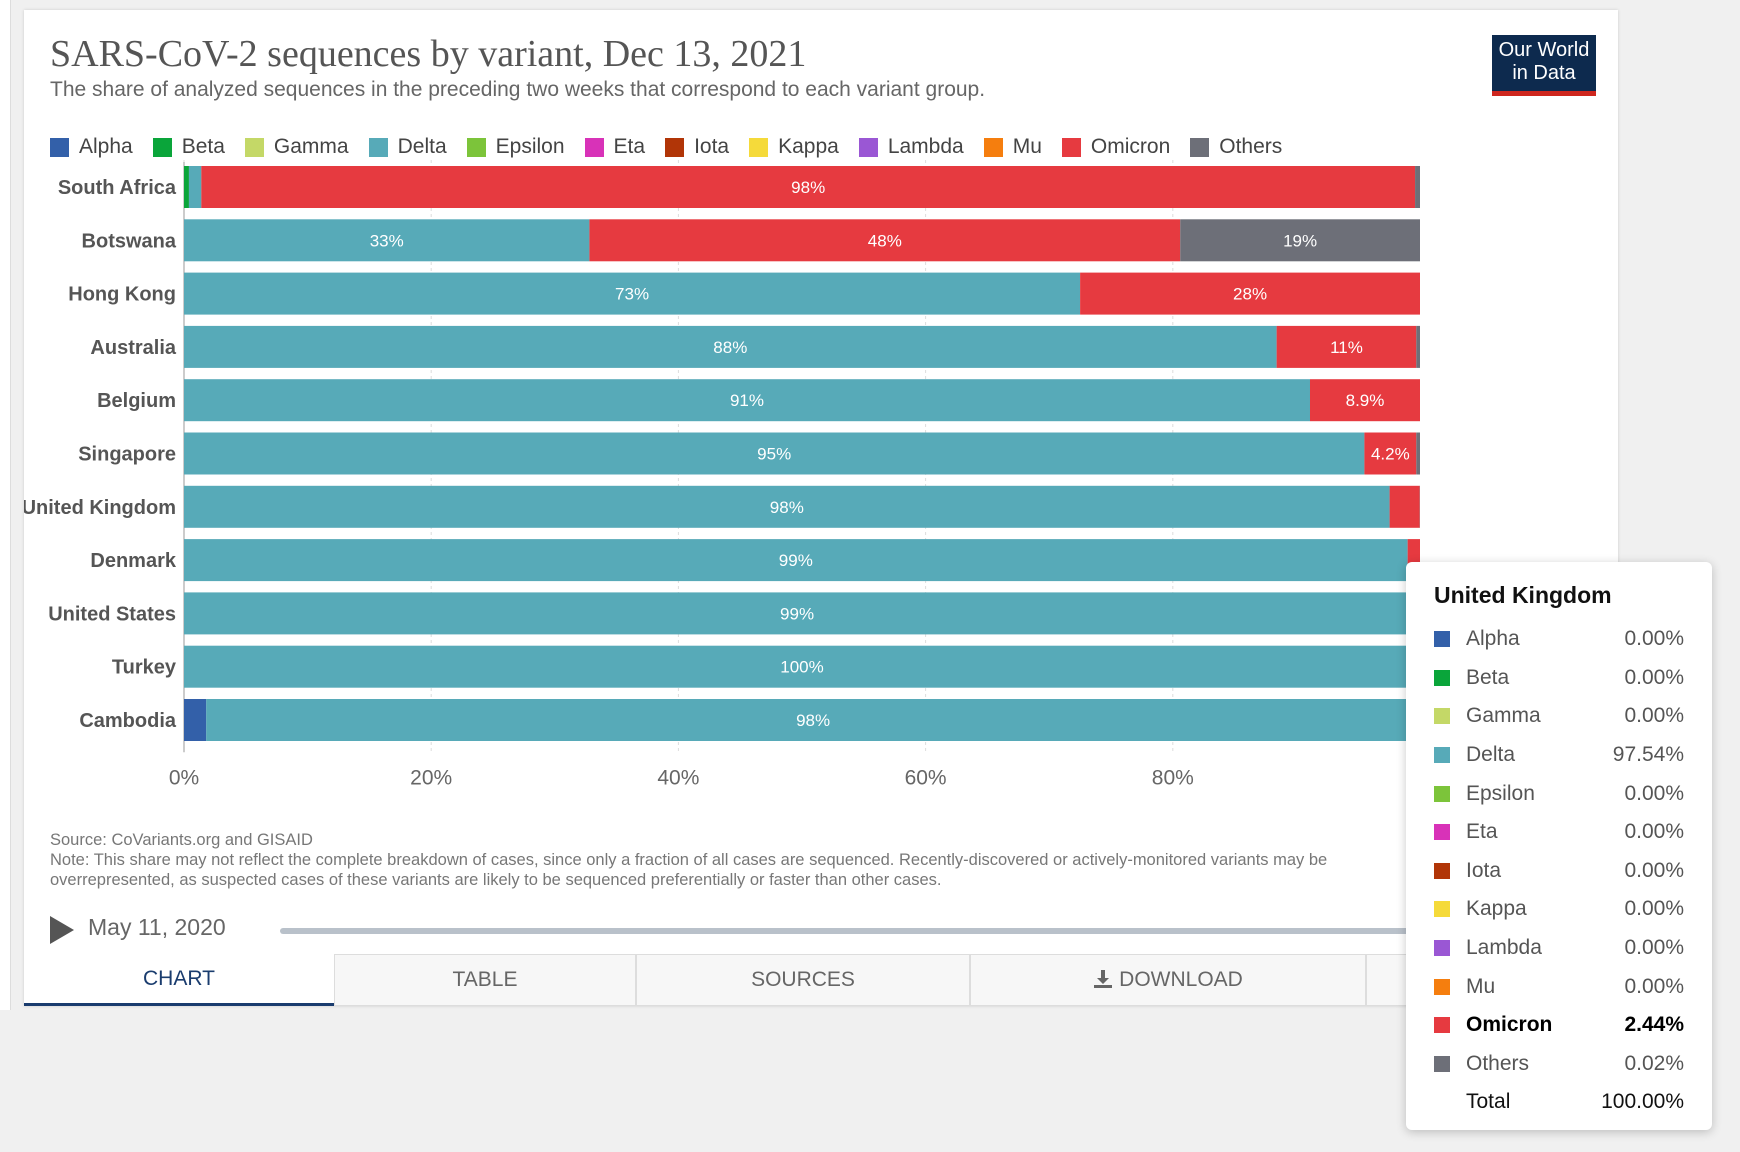 The width and height of the screenshot is (1740, 1152). I want to click on tab-sources: SOURCES, so click(803, 980).